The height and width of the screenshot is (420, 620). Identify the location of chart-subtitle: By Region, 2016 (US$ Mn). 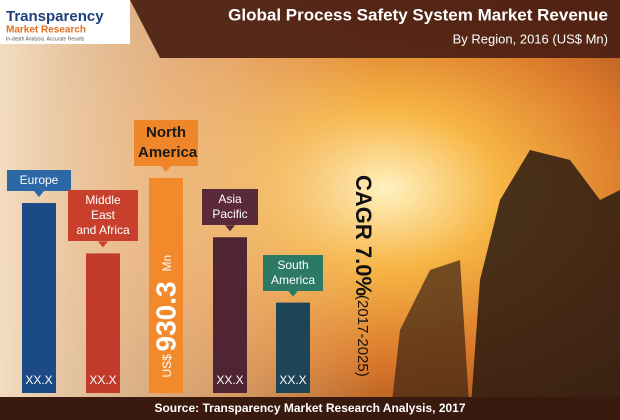
(530, 38).